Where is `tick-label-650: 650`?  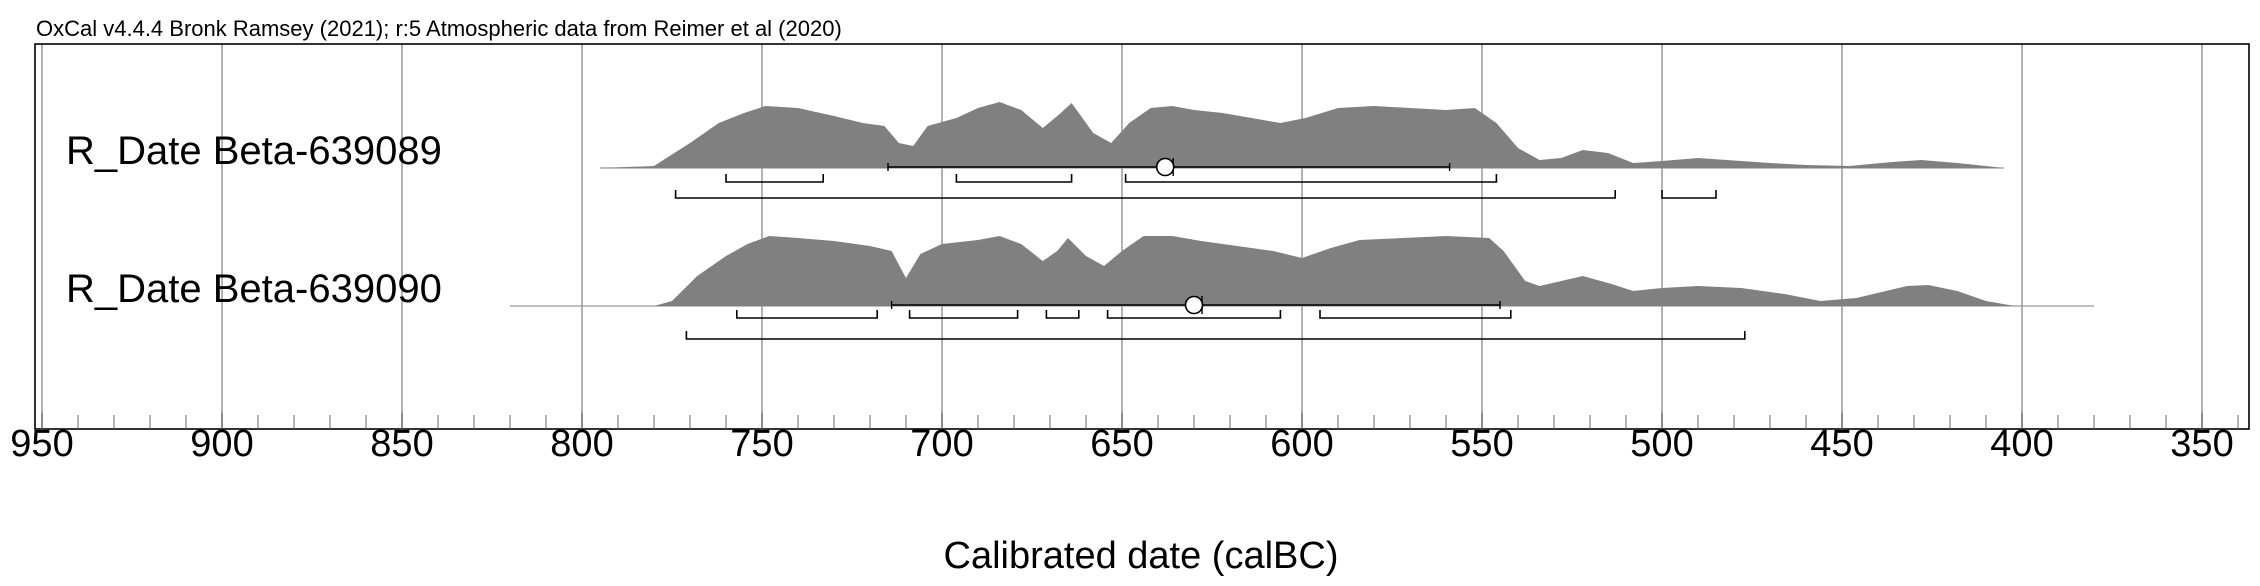 tick-label-650: 650 is located at coordinates (1121, 444).